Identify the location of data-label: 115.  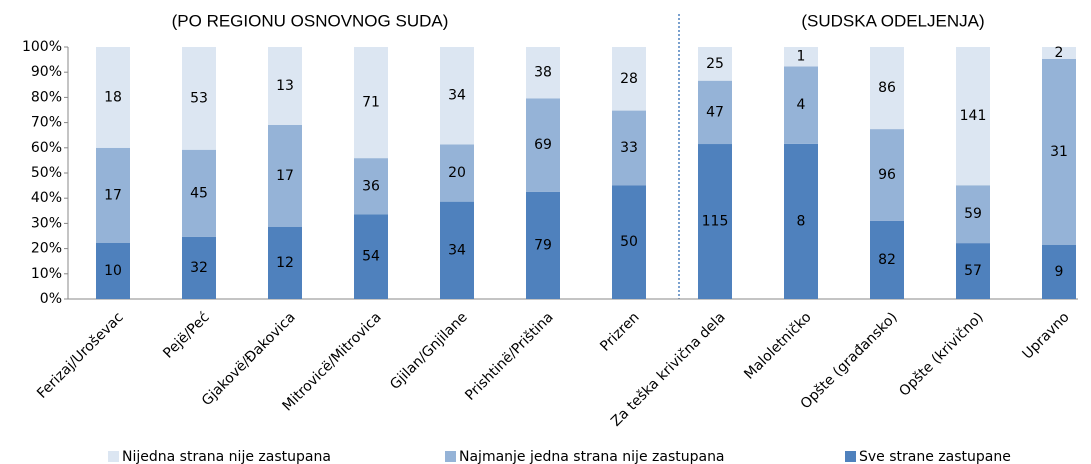
(715, 222).